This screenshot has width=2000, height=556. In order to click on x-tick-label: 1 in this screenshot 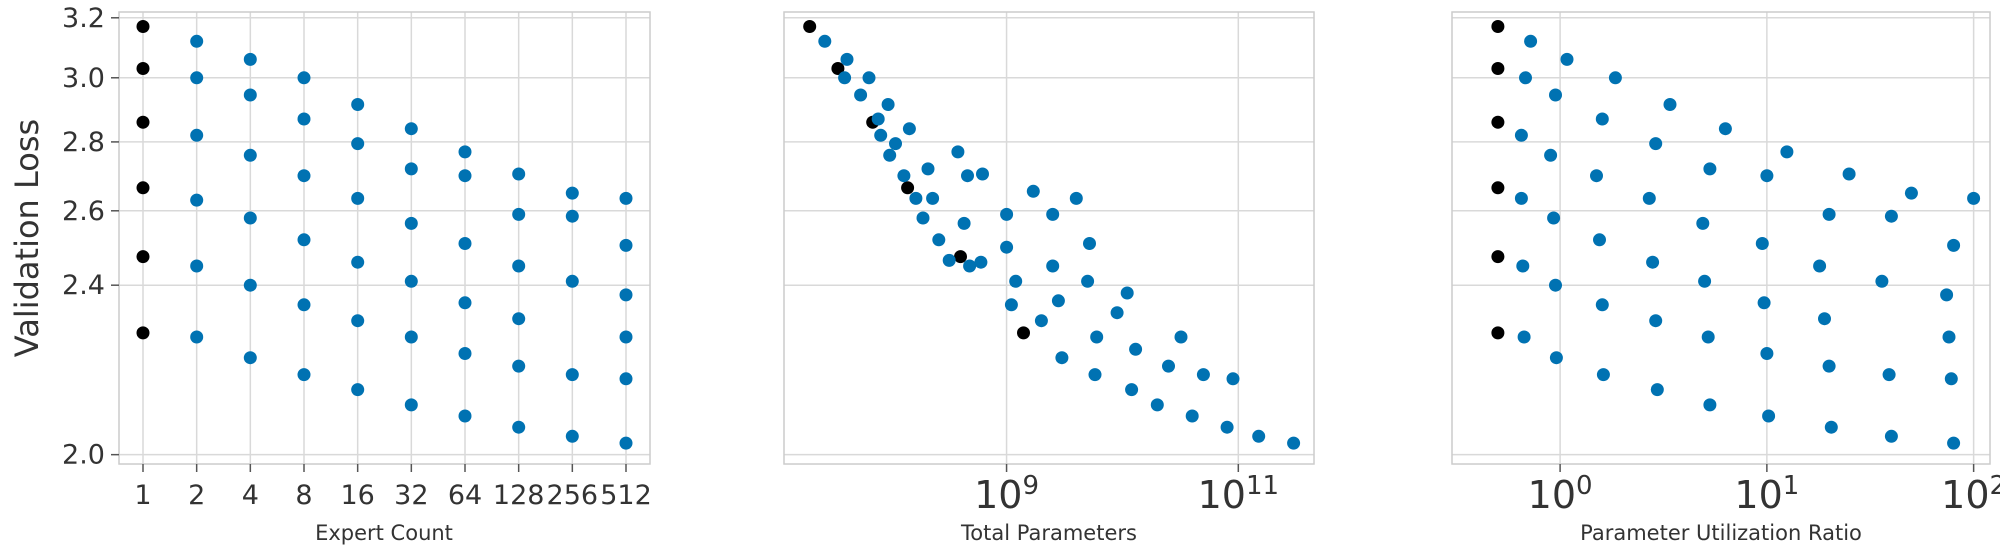, I will do `click(142, 495)`.